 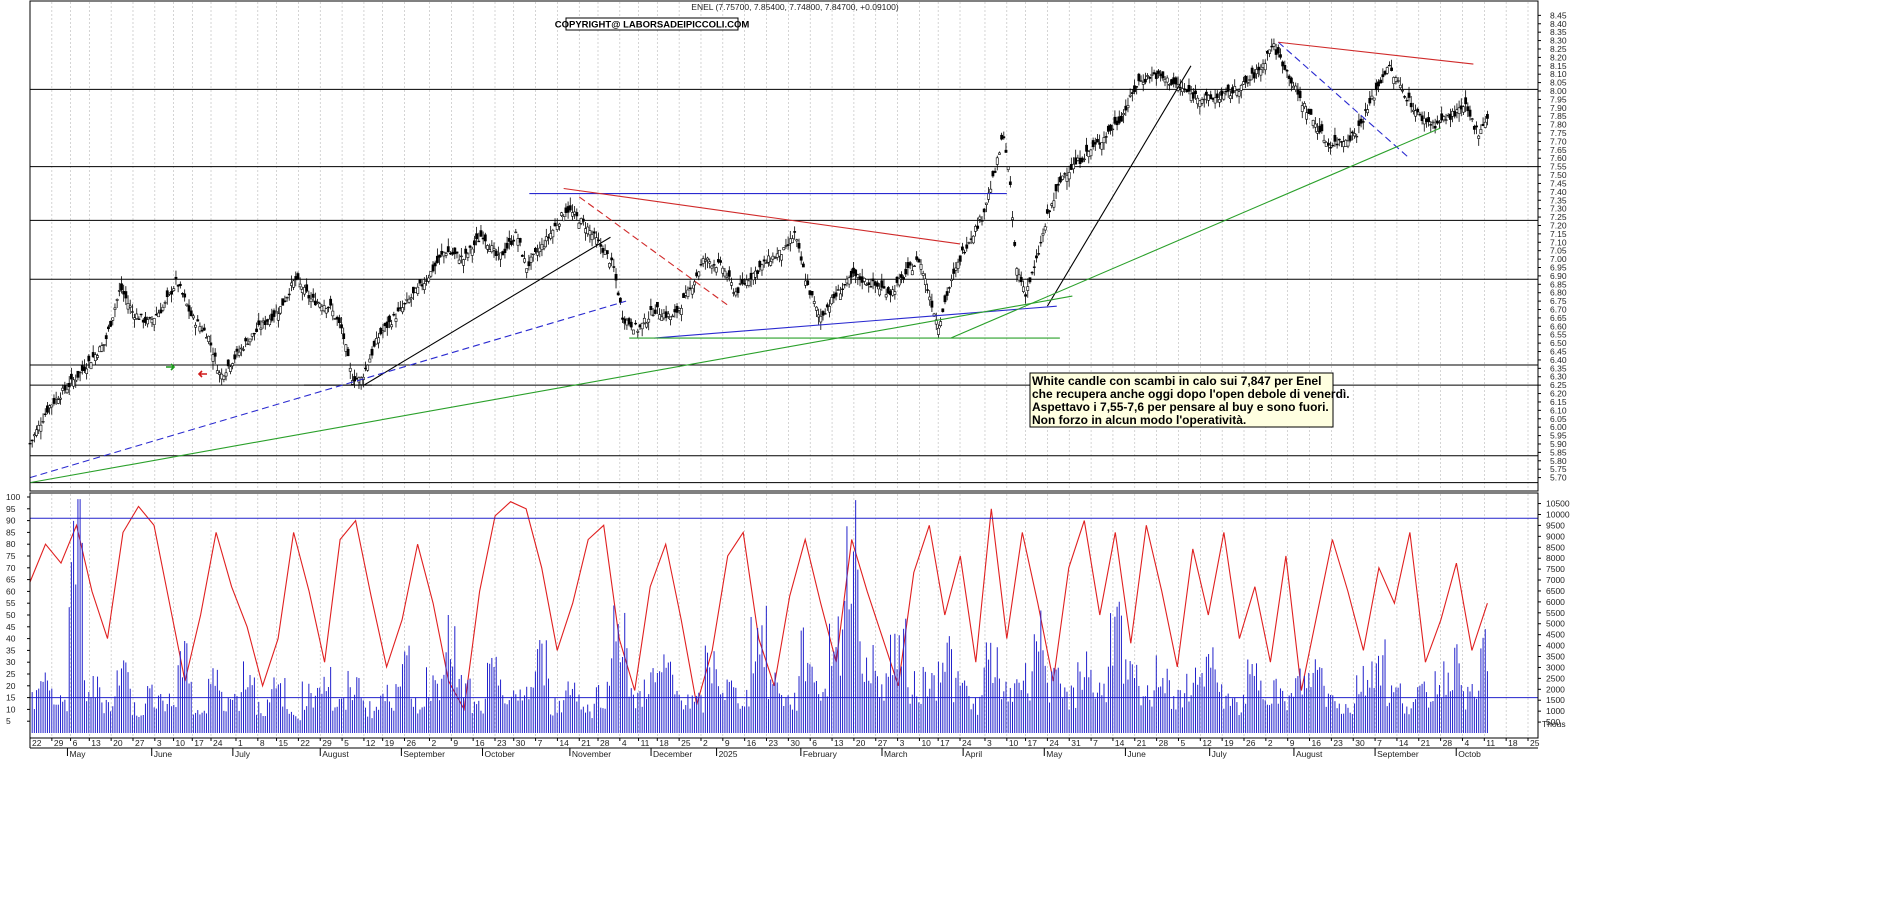 What do you see at coordinates (1033, 743) in the screenshot?
I see `date-tick-label-47: 17` at bounding box center [1033, 743].